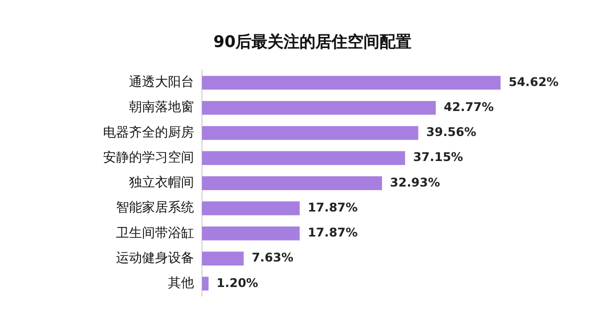  Describe the element at coordinates (155, 208) in the screenshot. I see `y-tick-label: 智能家居系统` at that location.